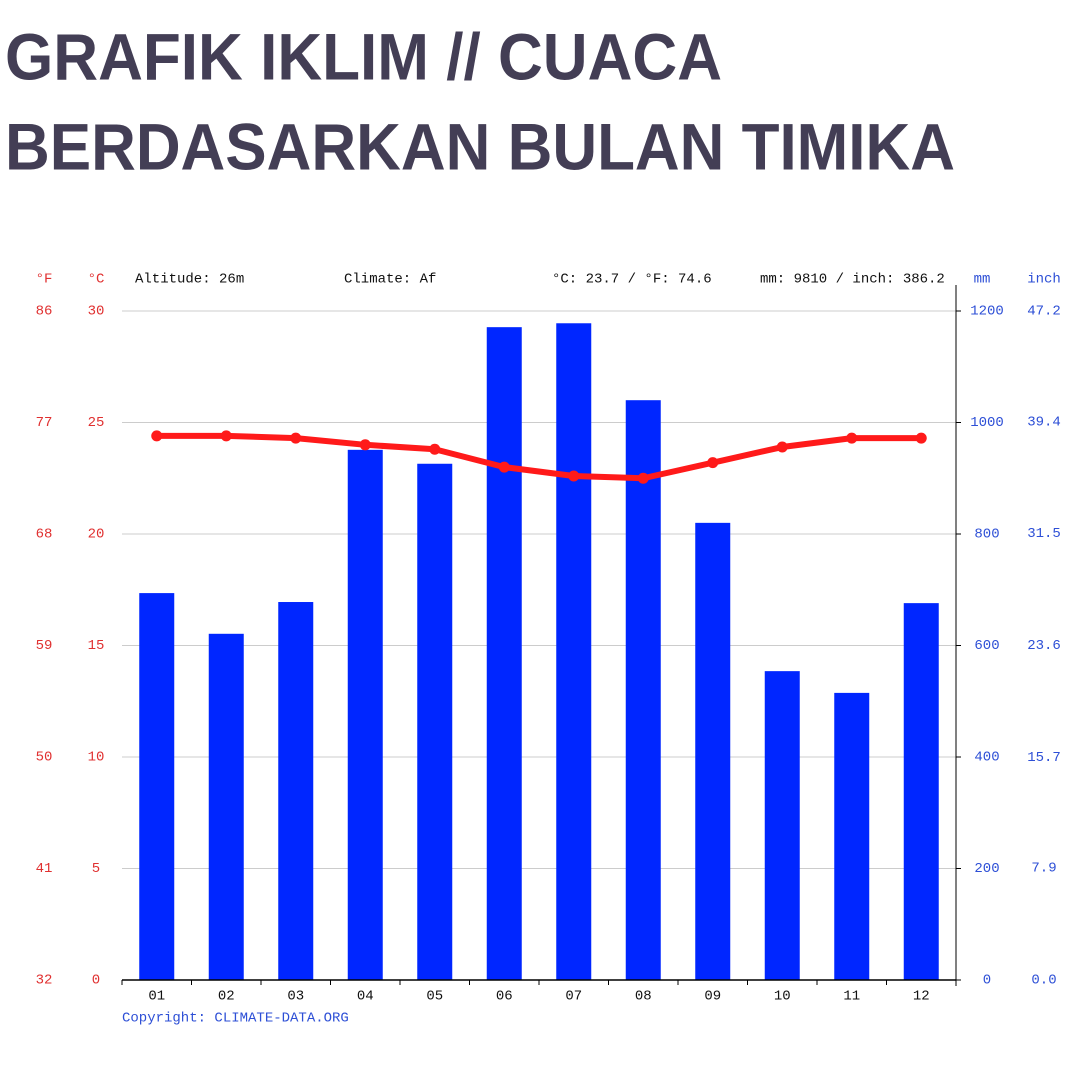 This screenshot has height=1075, width=1079. Describe the element at coordinates (504, 997) in the screenshot. I see `x-tick-label: 06` at that location.